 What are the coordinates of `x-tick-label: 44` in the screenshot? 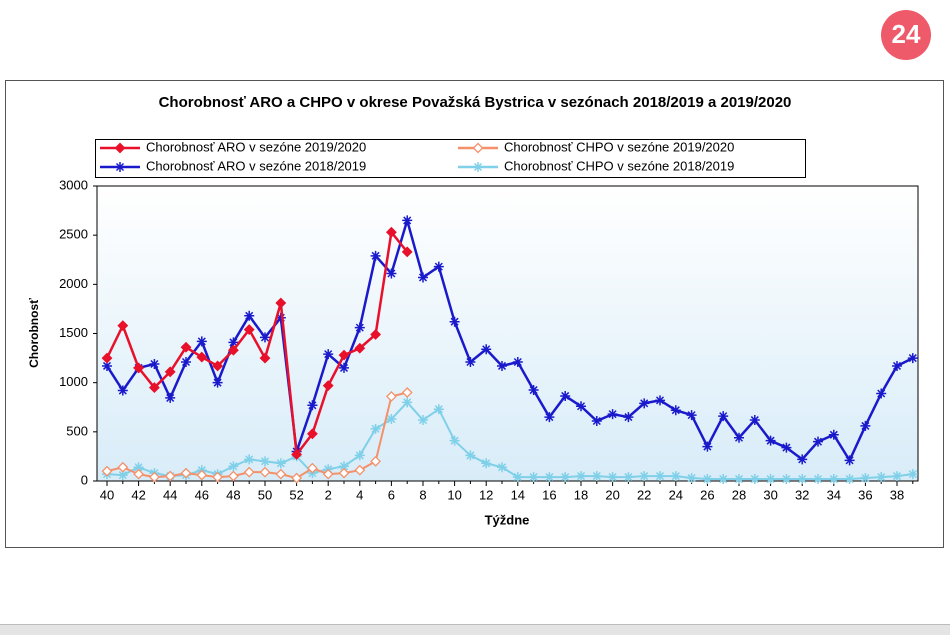 It's located at (170, 494).